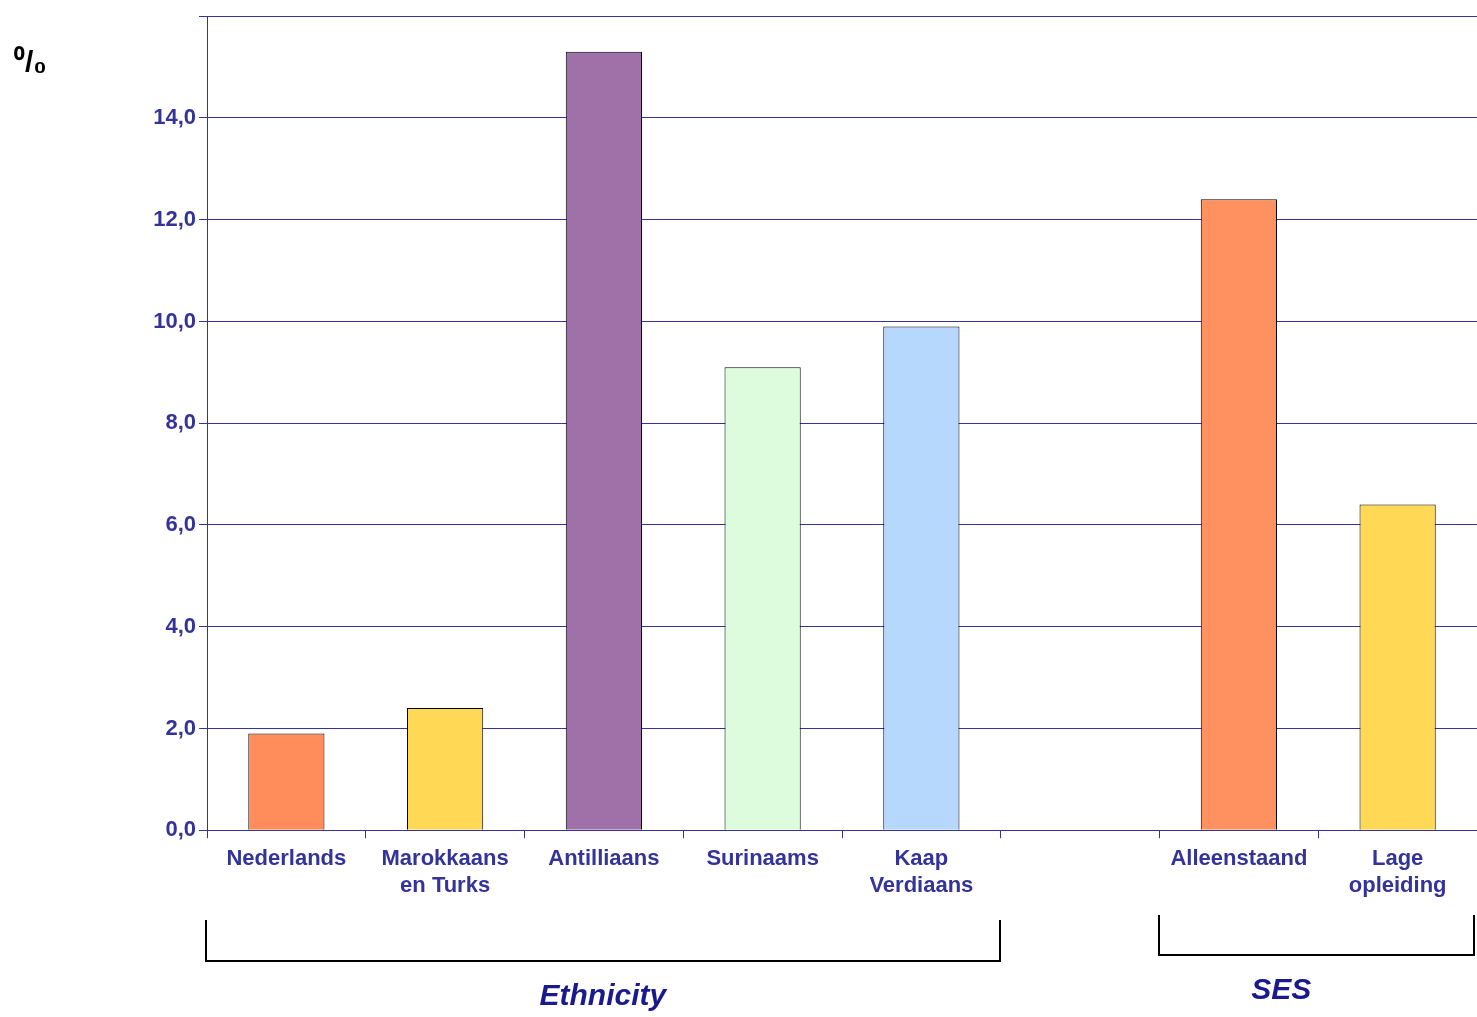 The width and height of the screenshot is (1477, 1017). What do you see at coordinates (1397, 871) in the screenshot?
I see `x-tick-label: Lage opleiding` at bounding box center [1397, 871].